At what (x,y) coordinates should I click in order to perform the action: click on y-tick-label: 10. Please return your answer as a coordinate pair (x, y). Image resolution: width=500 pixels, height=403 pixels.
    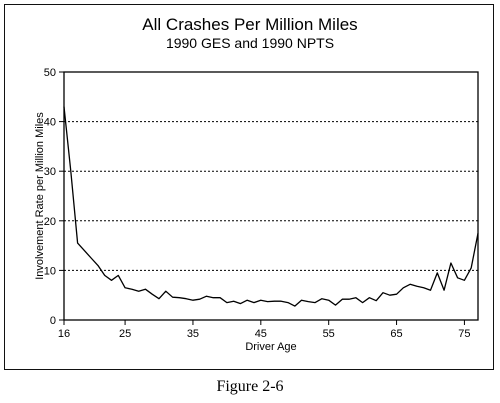
    Looking at the image, I should click on (50, 271).